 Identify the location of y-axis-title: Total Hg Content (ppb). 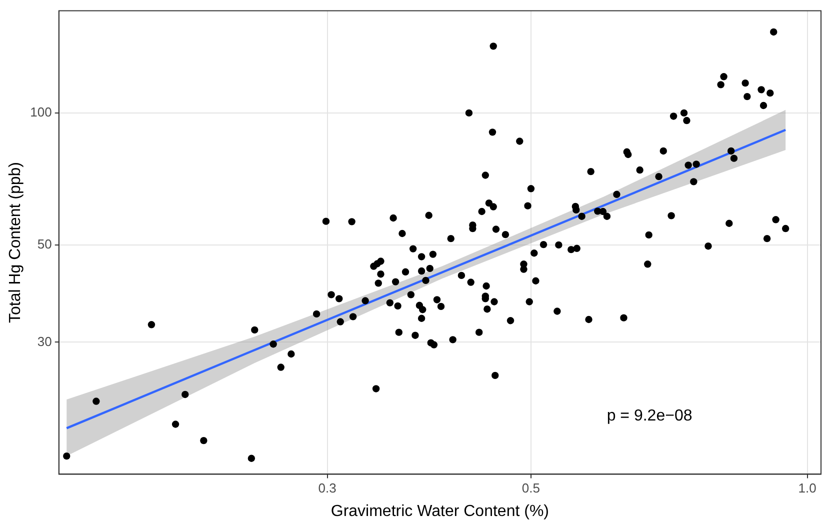
(15, 242).